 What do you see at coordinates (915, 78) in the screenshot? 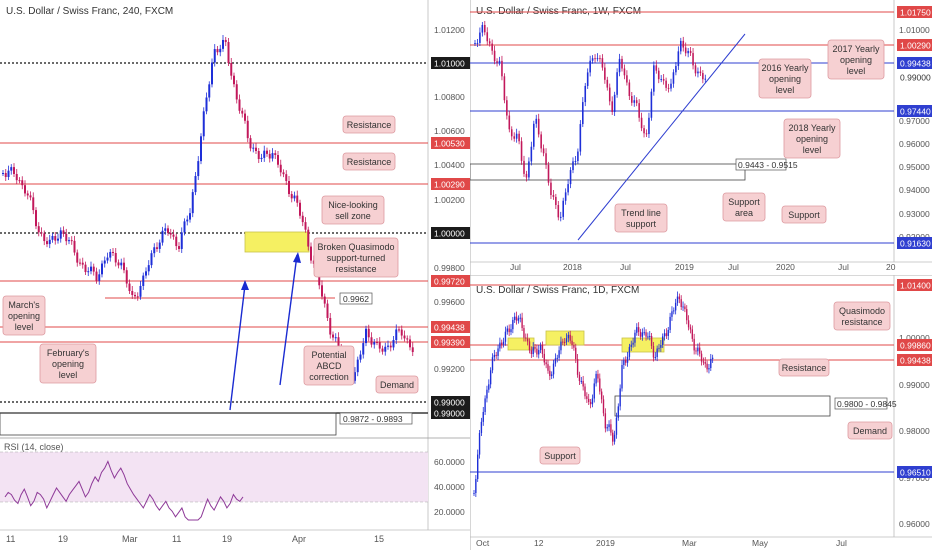
I see `price-label: 0.99000` at bounding box center [915, 78].